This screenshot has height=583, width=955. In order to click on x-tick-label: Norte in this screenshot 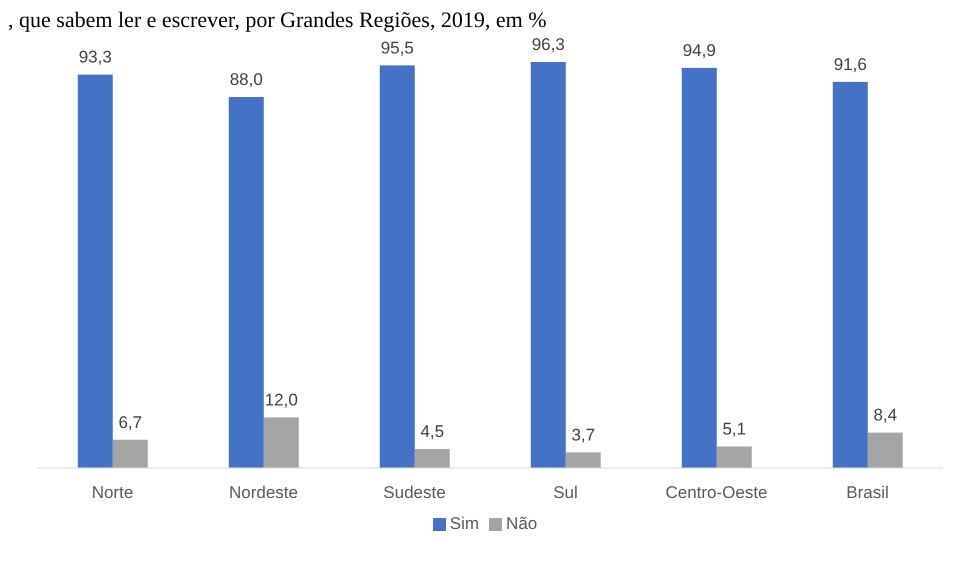, I will do `click(113, 492)`.